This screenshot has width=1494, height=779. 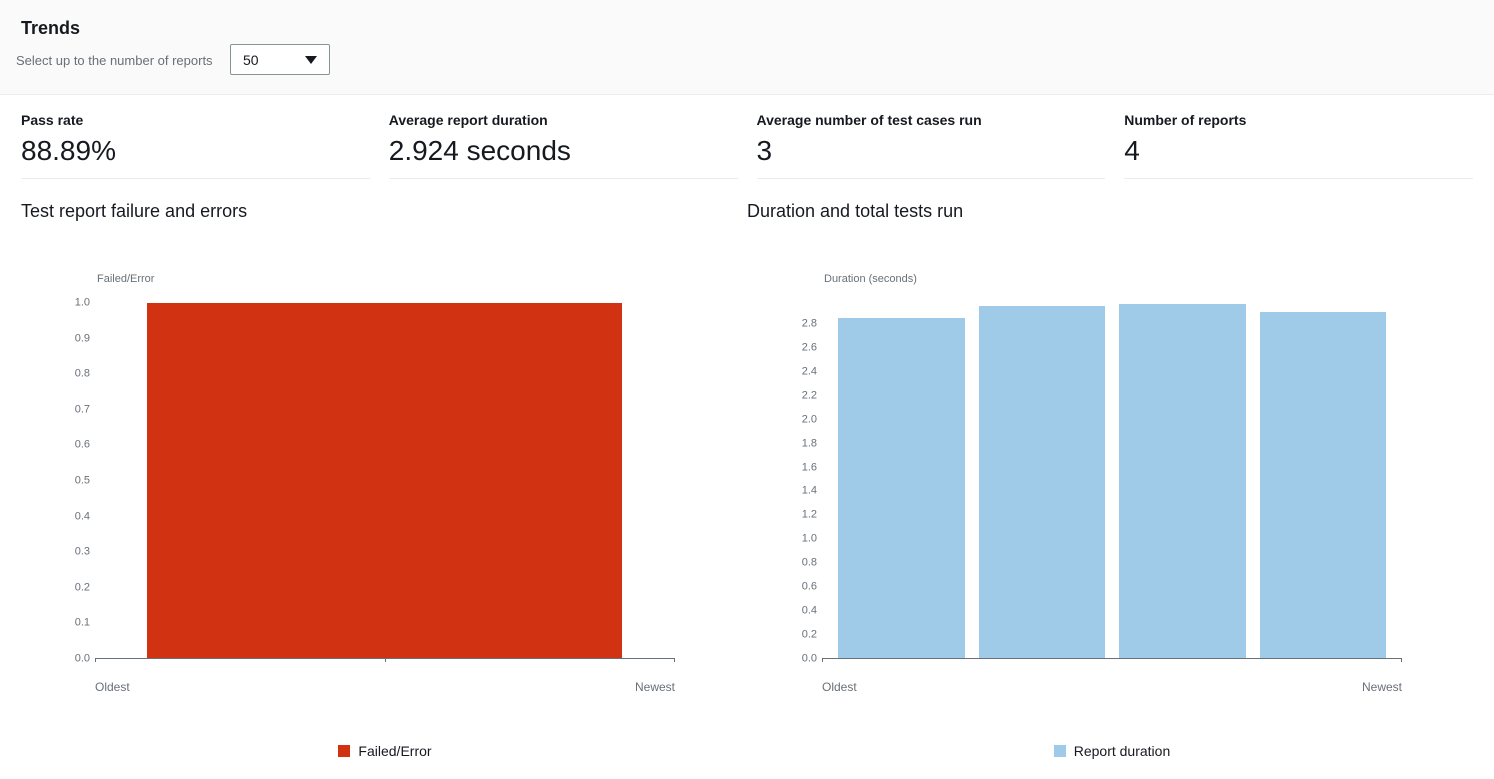 I want to click on legend-item-failed-error: Failed/Error, so click(x=385, y=751).